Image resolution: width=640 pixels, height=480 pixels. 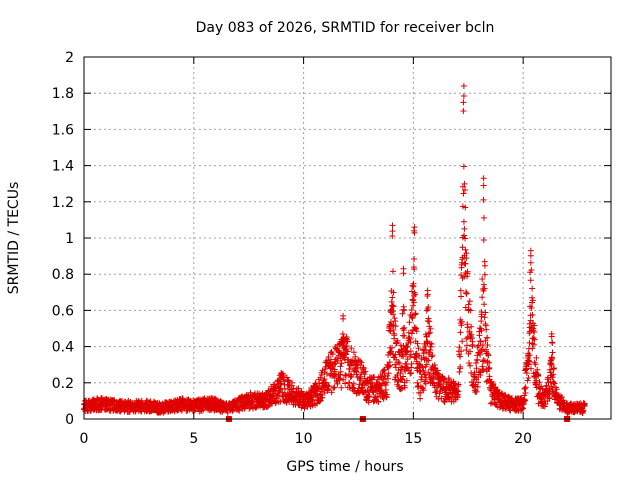 I want to click on y-tick-label: 1.4, so click(x=63, y=167).